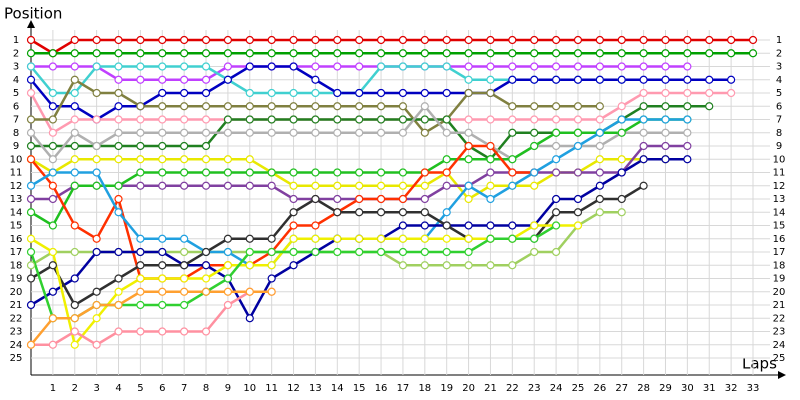 Image resolution: width=800 pixels, height=400 pixels. Describe the element at coordinates (16, 133) in the screenshot. I see `y-tick-label: 8` at that location.